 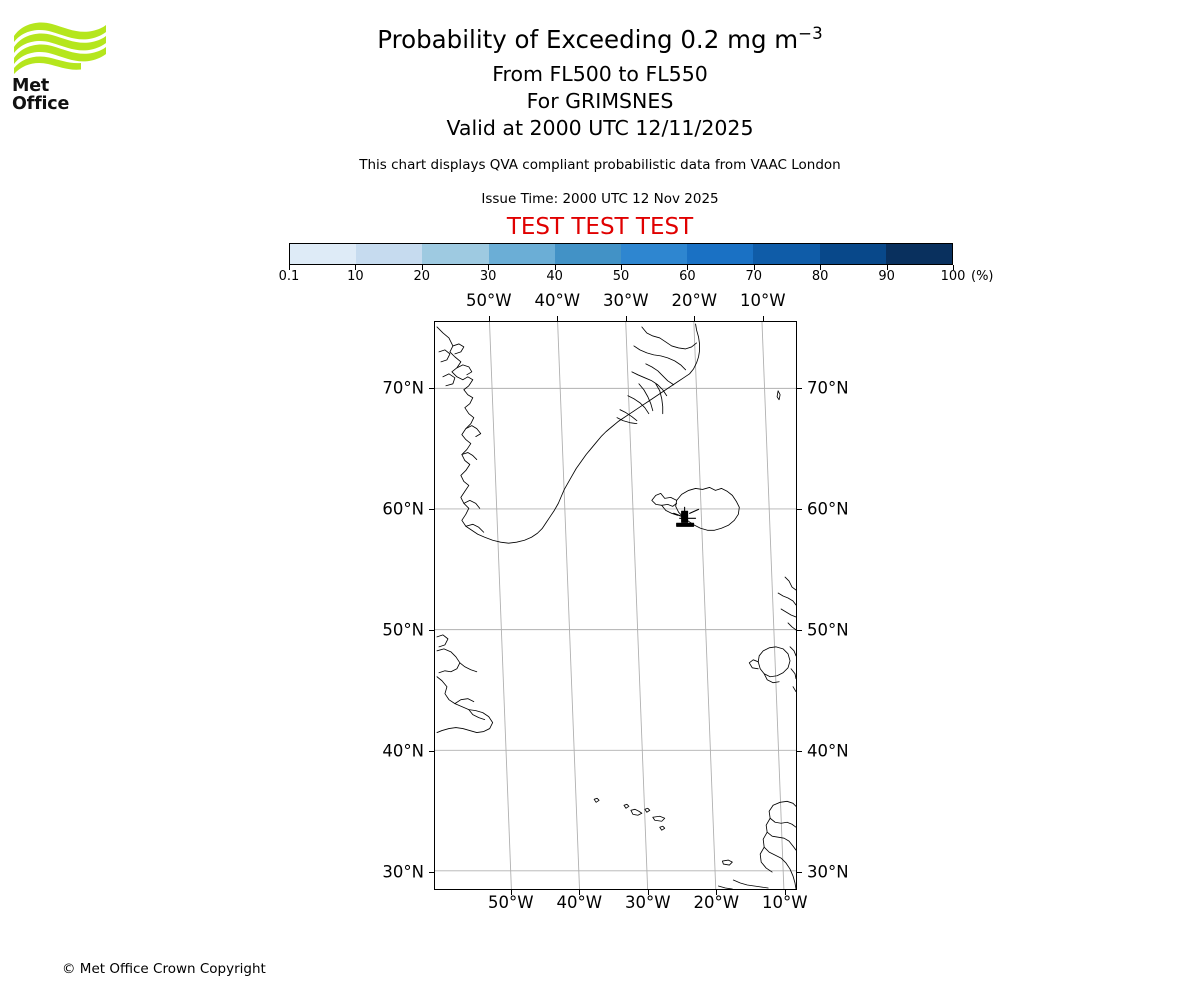 I want to click on subtitle-volcano: For GRIMSNES, so click(x=600, y=101).